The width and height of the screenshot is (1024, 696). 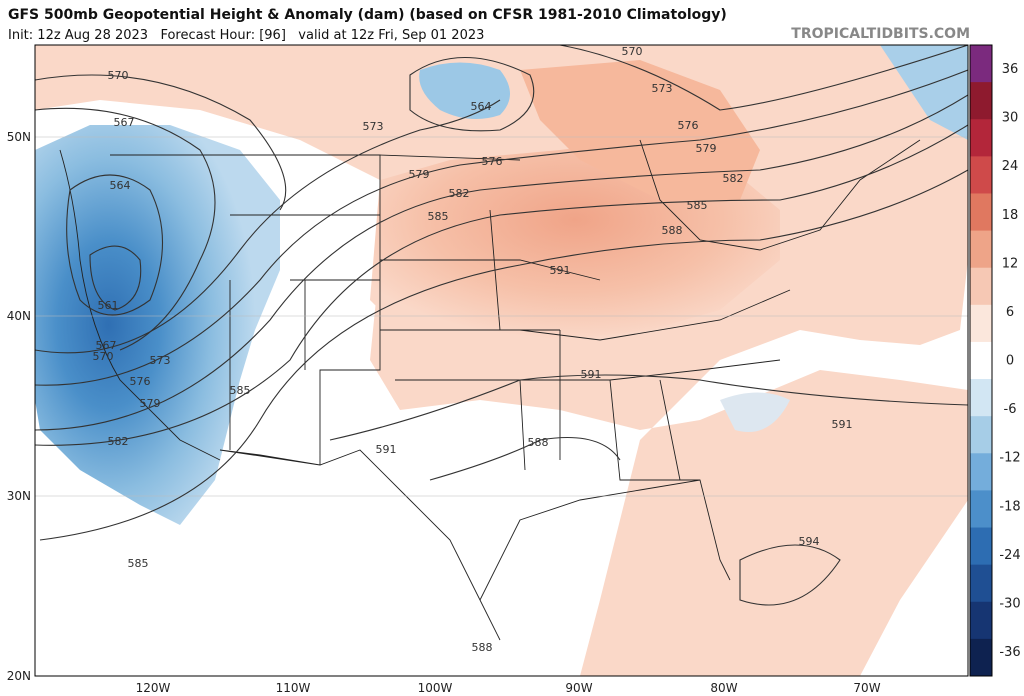 I want to click on contour-label: 561, so click(x=108, y=305).